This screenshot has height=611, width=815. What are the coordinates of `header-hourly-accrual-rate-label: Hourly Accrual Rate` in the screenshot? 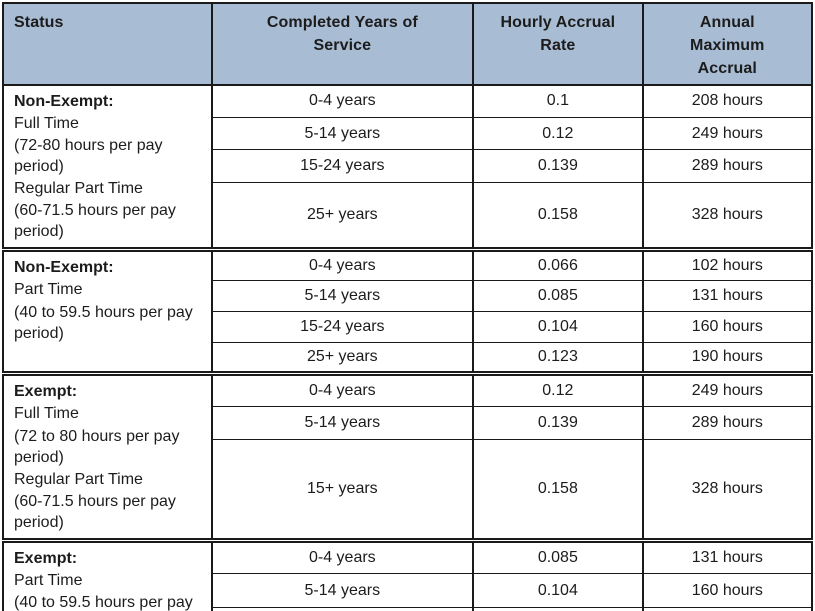 It's located at (558, 34).